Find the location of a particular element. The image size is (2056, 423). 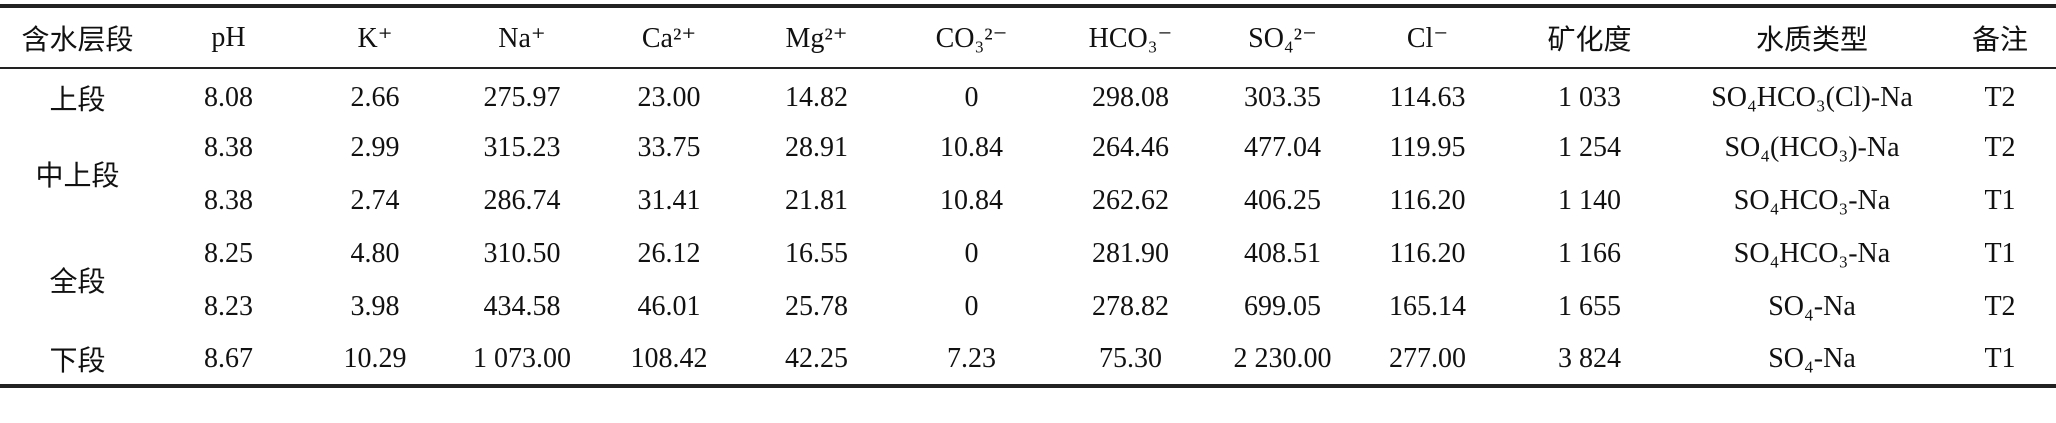

header-cell: Cl⁻ is located at coordinates (1427, 38).